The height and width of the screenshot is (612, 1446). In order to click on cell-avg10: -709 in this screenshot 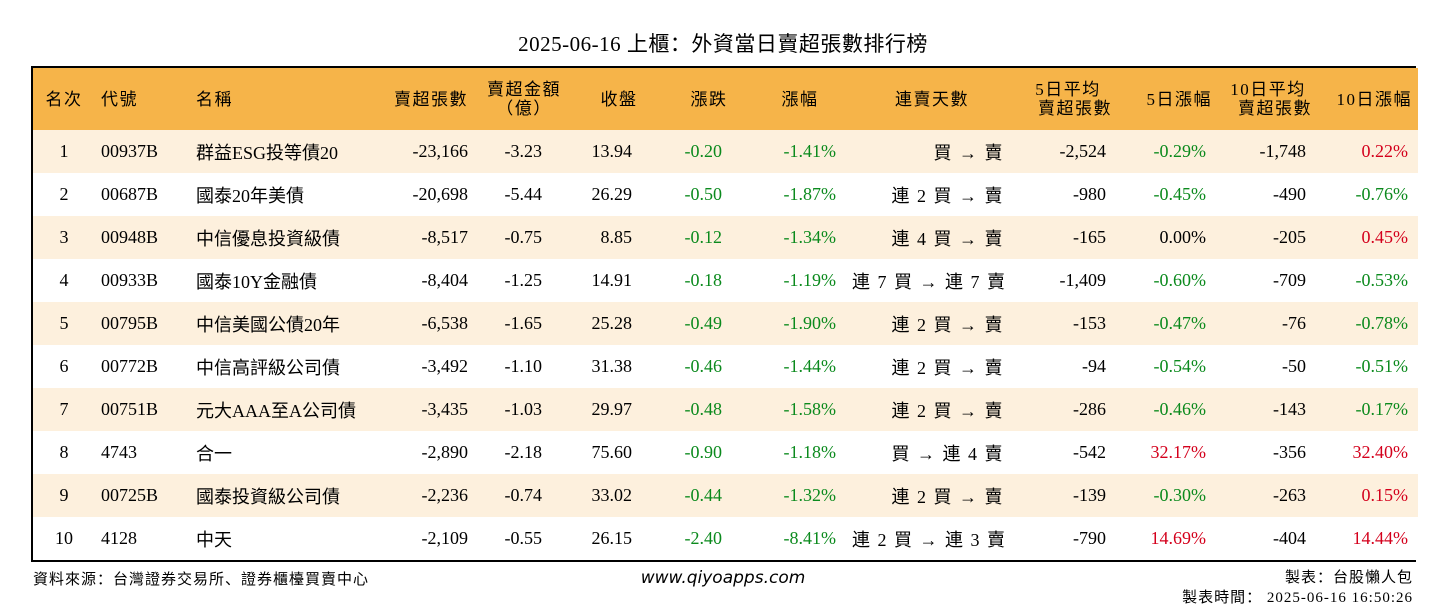, I will do `click(1289, 280)`.